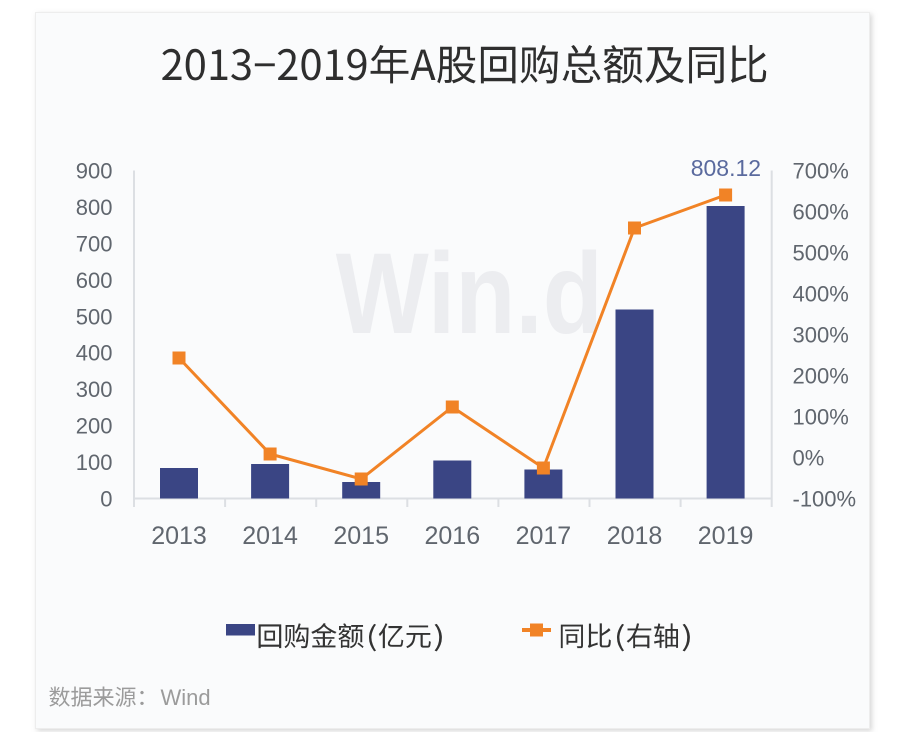 Image resolution: width=903 pixels, height=732 pixels. I want to click on svg-text: 600%, so click(821, 212).